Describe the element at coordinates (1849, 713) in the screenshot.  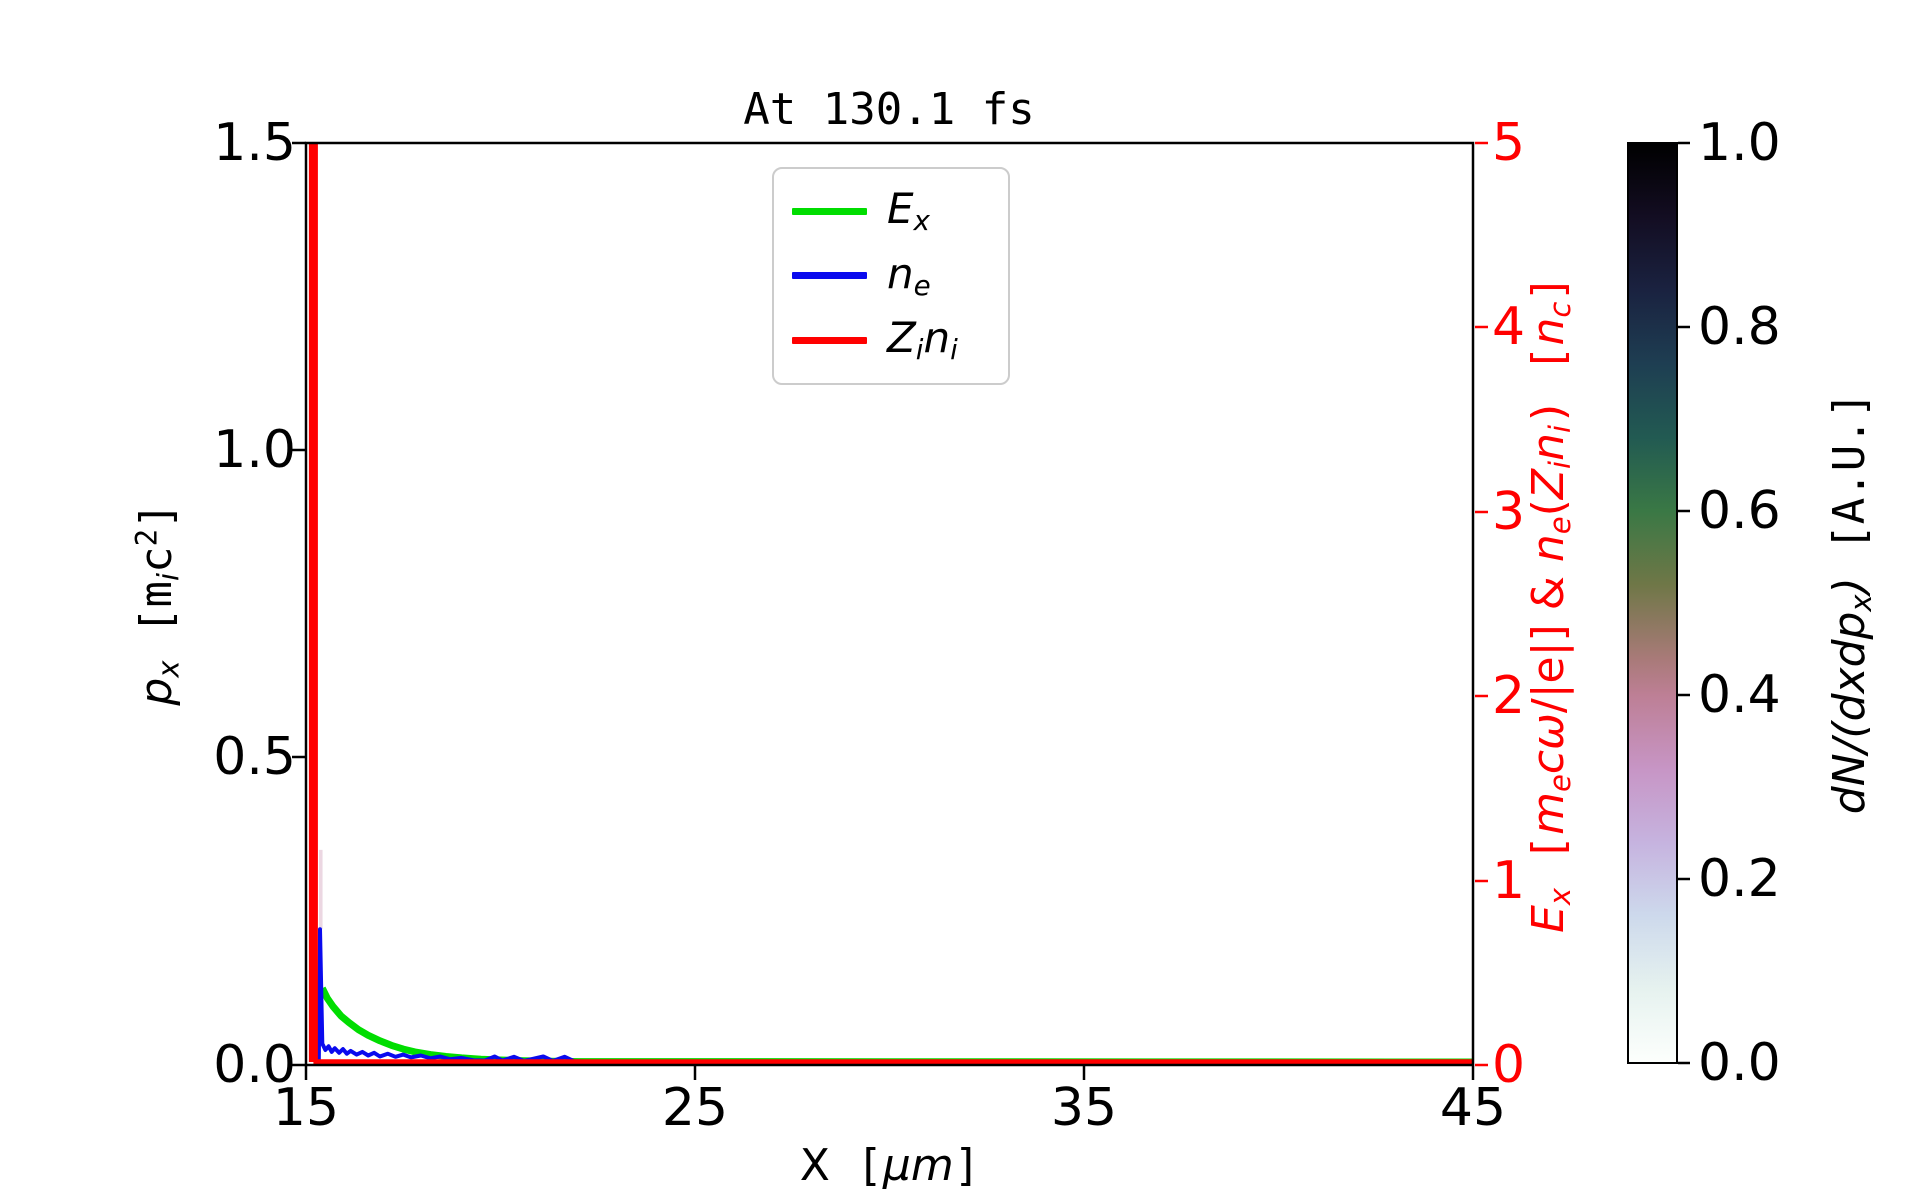
I see `cb-label-math: dN/(dxdp` at that location.